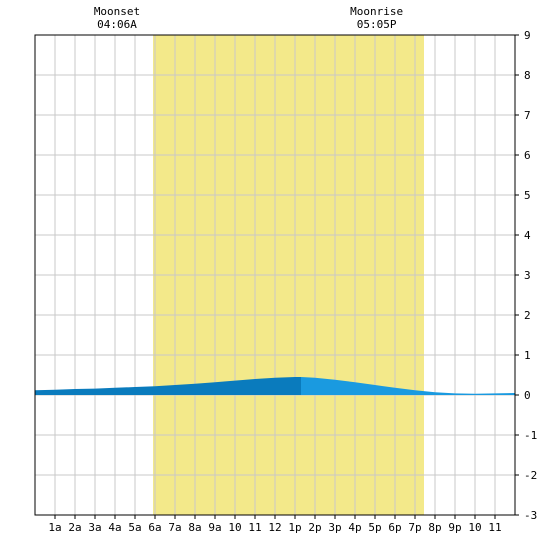 This screenshot has height=550, width=550. I want to click on y-tick-label: -3, so click(530, 515).